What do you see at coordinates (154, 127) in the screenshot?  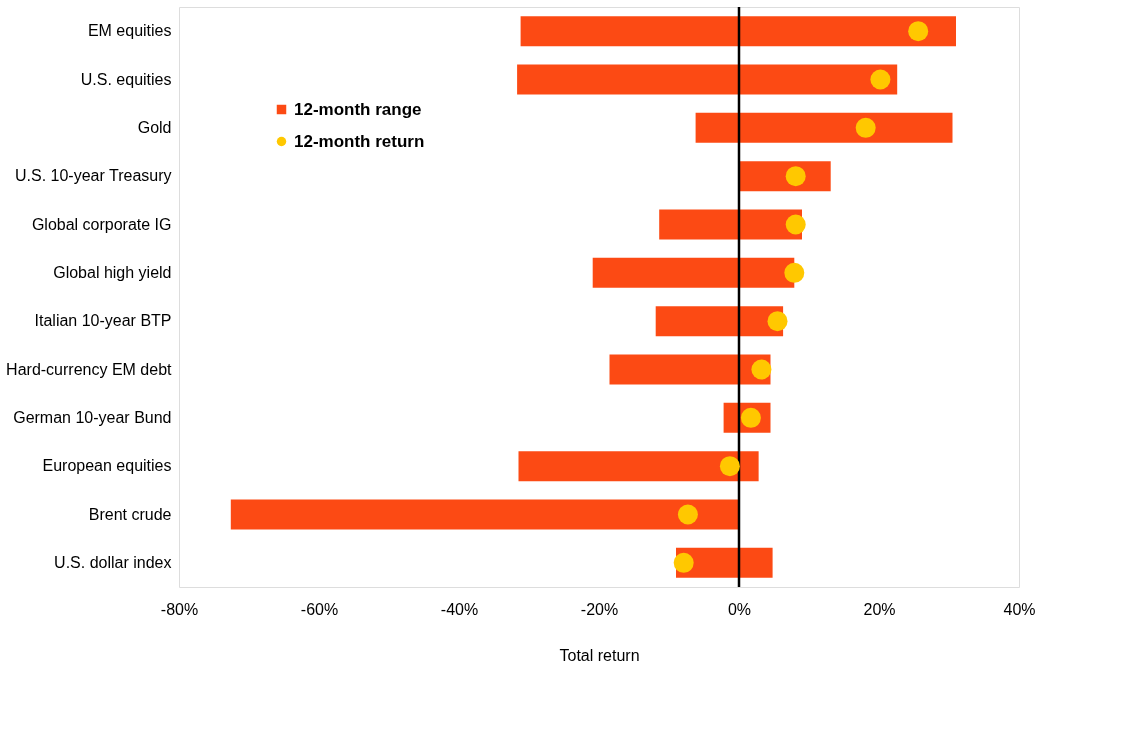 I see `y-tick-label: Gold` at bounding box center [154, 127].